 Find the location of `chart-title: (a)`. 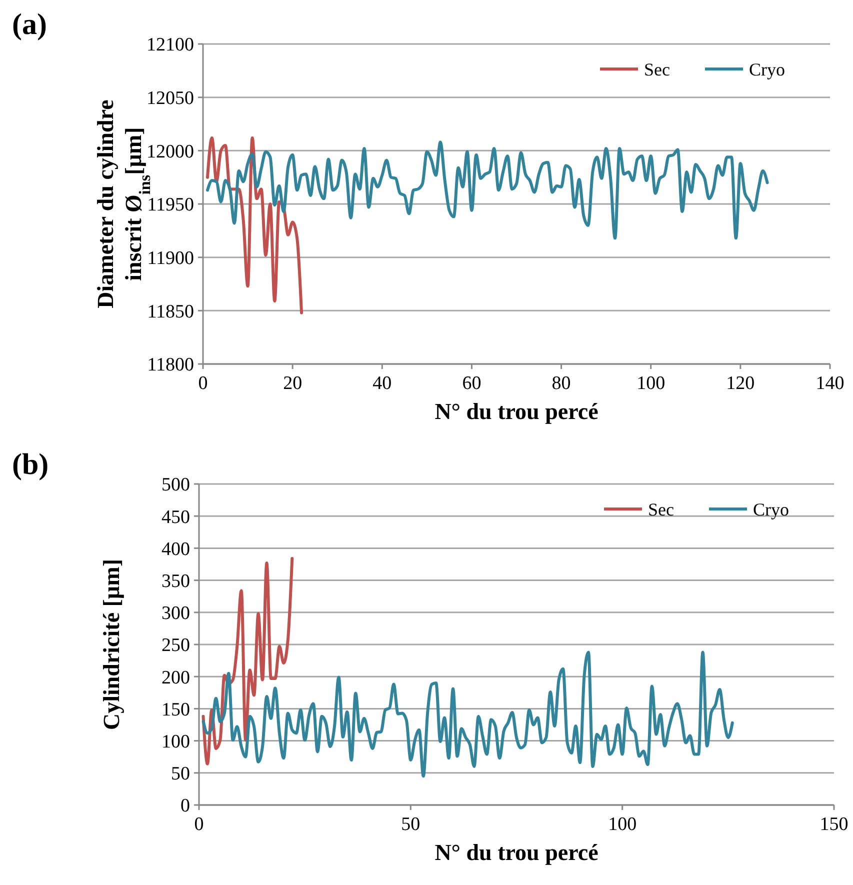

chart-title: (a) is located at coordinates (29, 24).